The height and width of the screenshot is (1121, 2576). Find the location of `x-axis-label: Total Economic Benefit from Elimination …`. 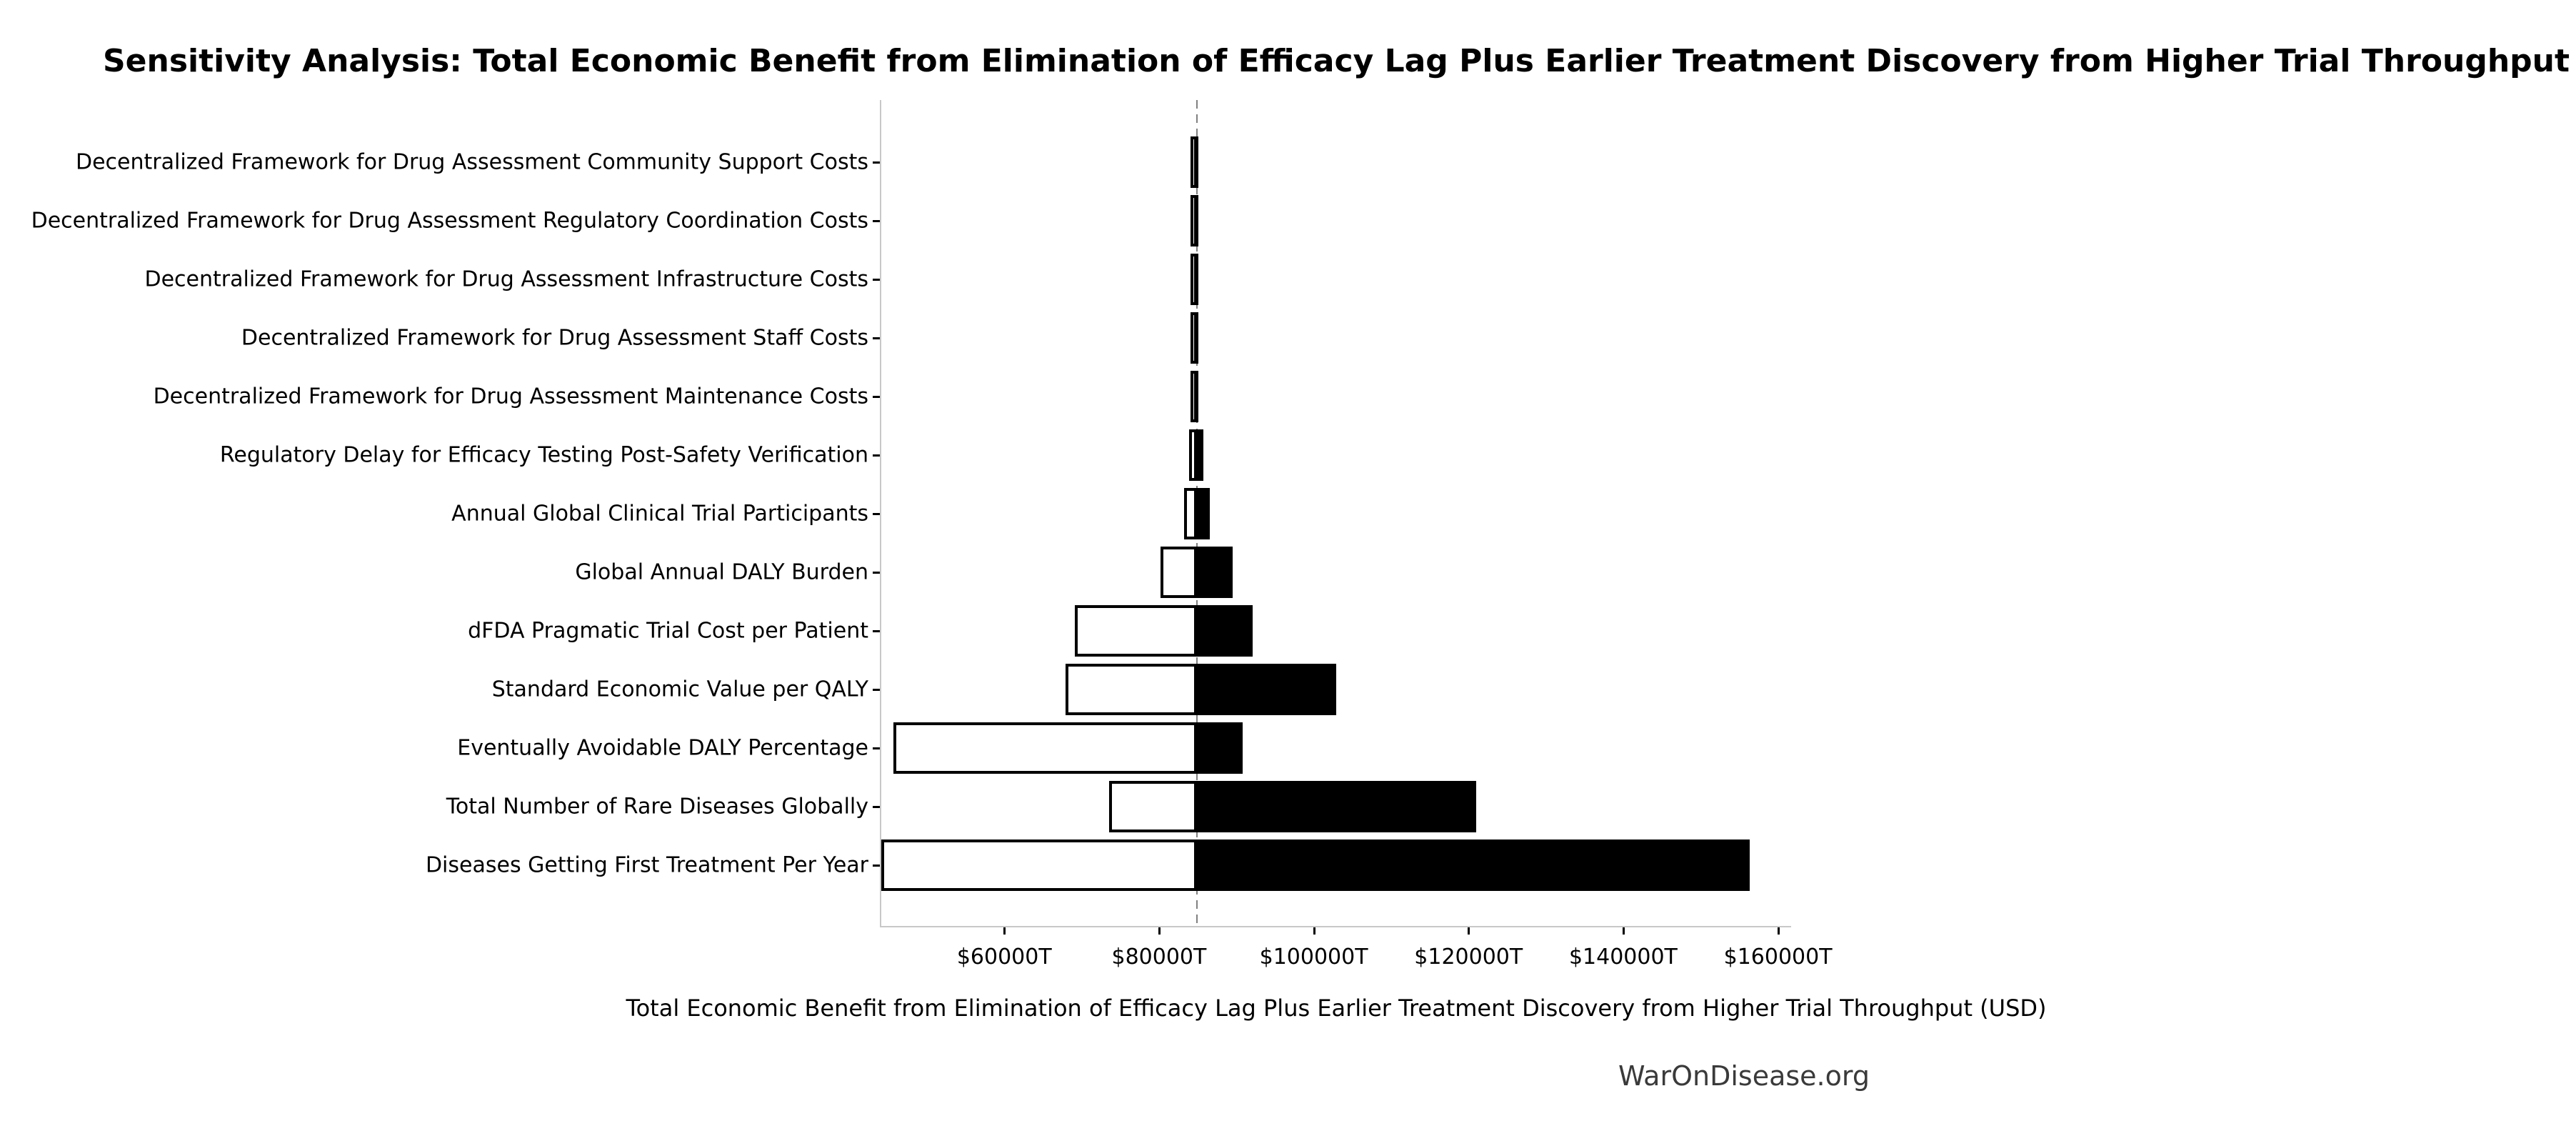

x-axis-label: Total Economic Benefit from Elimination … is located at coordinates (1336, 1008).